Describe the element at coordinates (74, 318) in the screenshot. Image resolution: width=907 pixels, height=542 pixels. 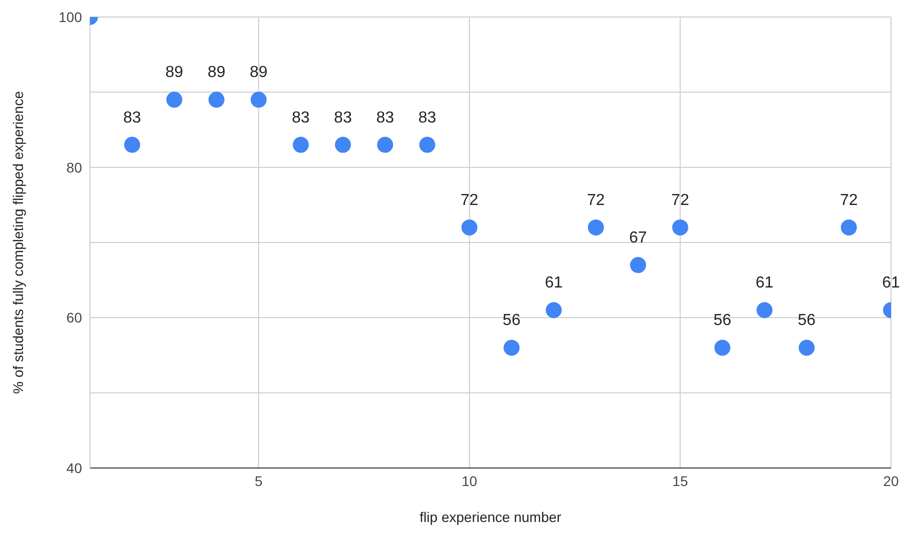
I see `y-tick-label: 60` at that location.